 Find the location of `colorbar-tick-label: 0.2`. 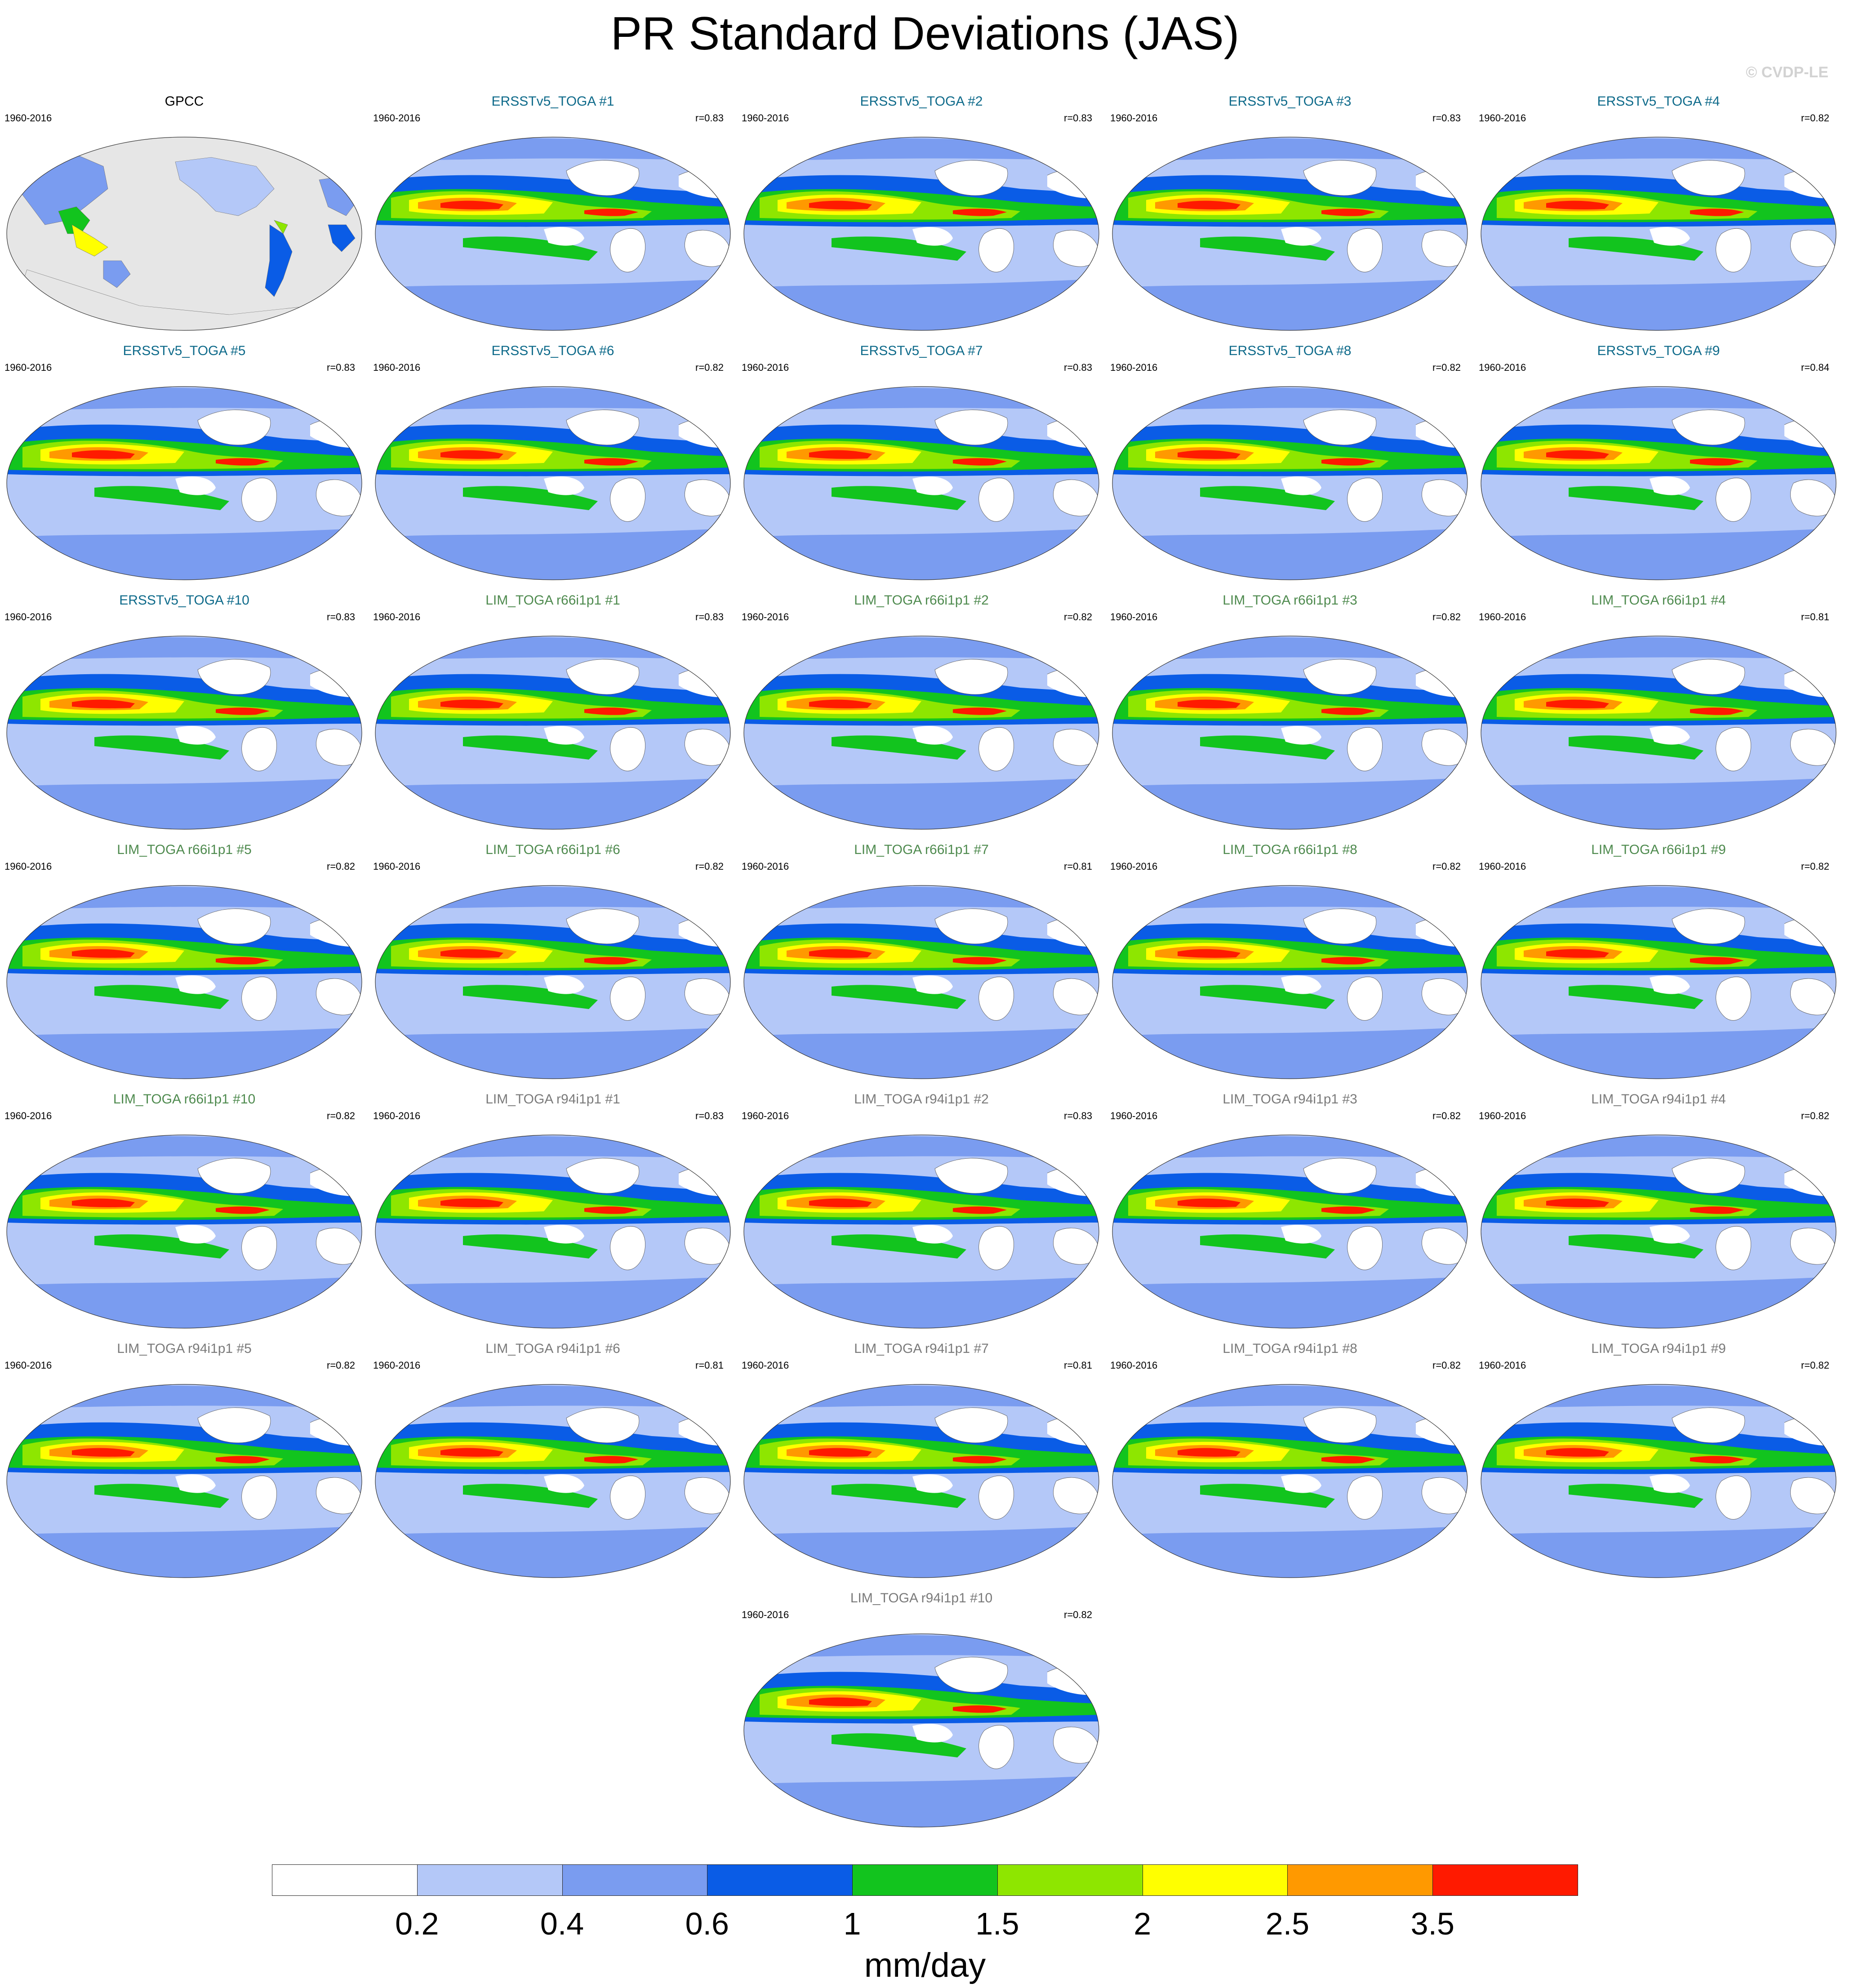

colorbar-tick-label: 0.2 is located at coordinates (417, 1923).